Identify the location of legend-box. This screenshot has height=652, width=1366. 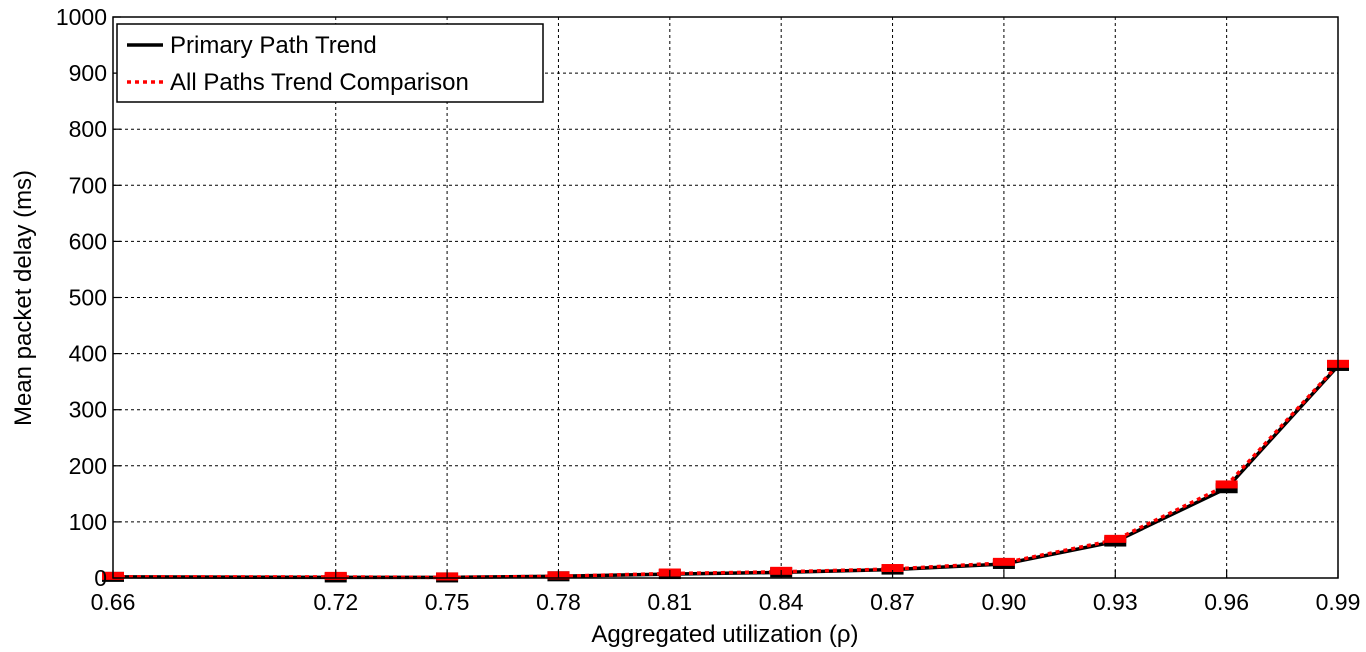
(330, 63).